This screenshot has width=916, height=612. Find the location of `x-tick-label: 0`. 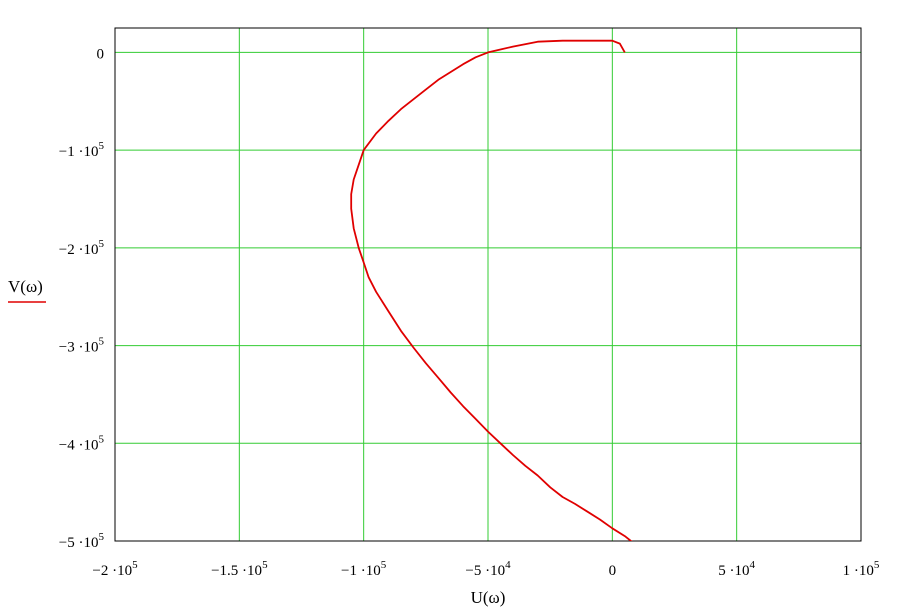

x-tick-label: 0 is located at coordinates (613, 571).